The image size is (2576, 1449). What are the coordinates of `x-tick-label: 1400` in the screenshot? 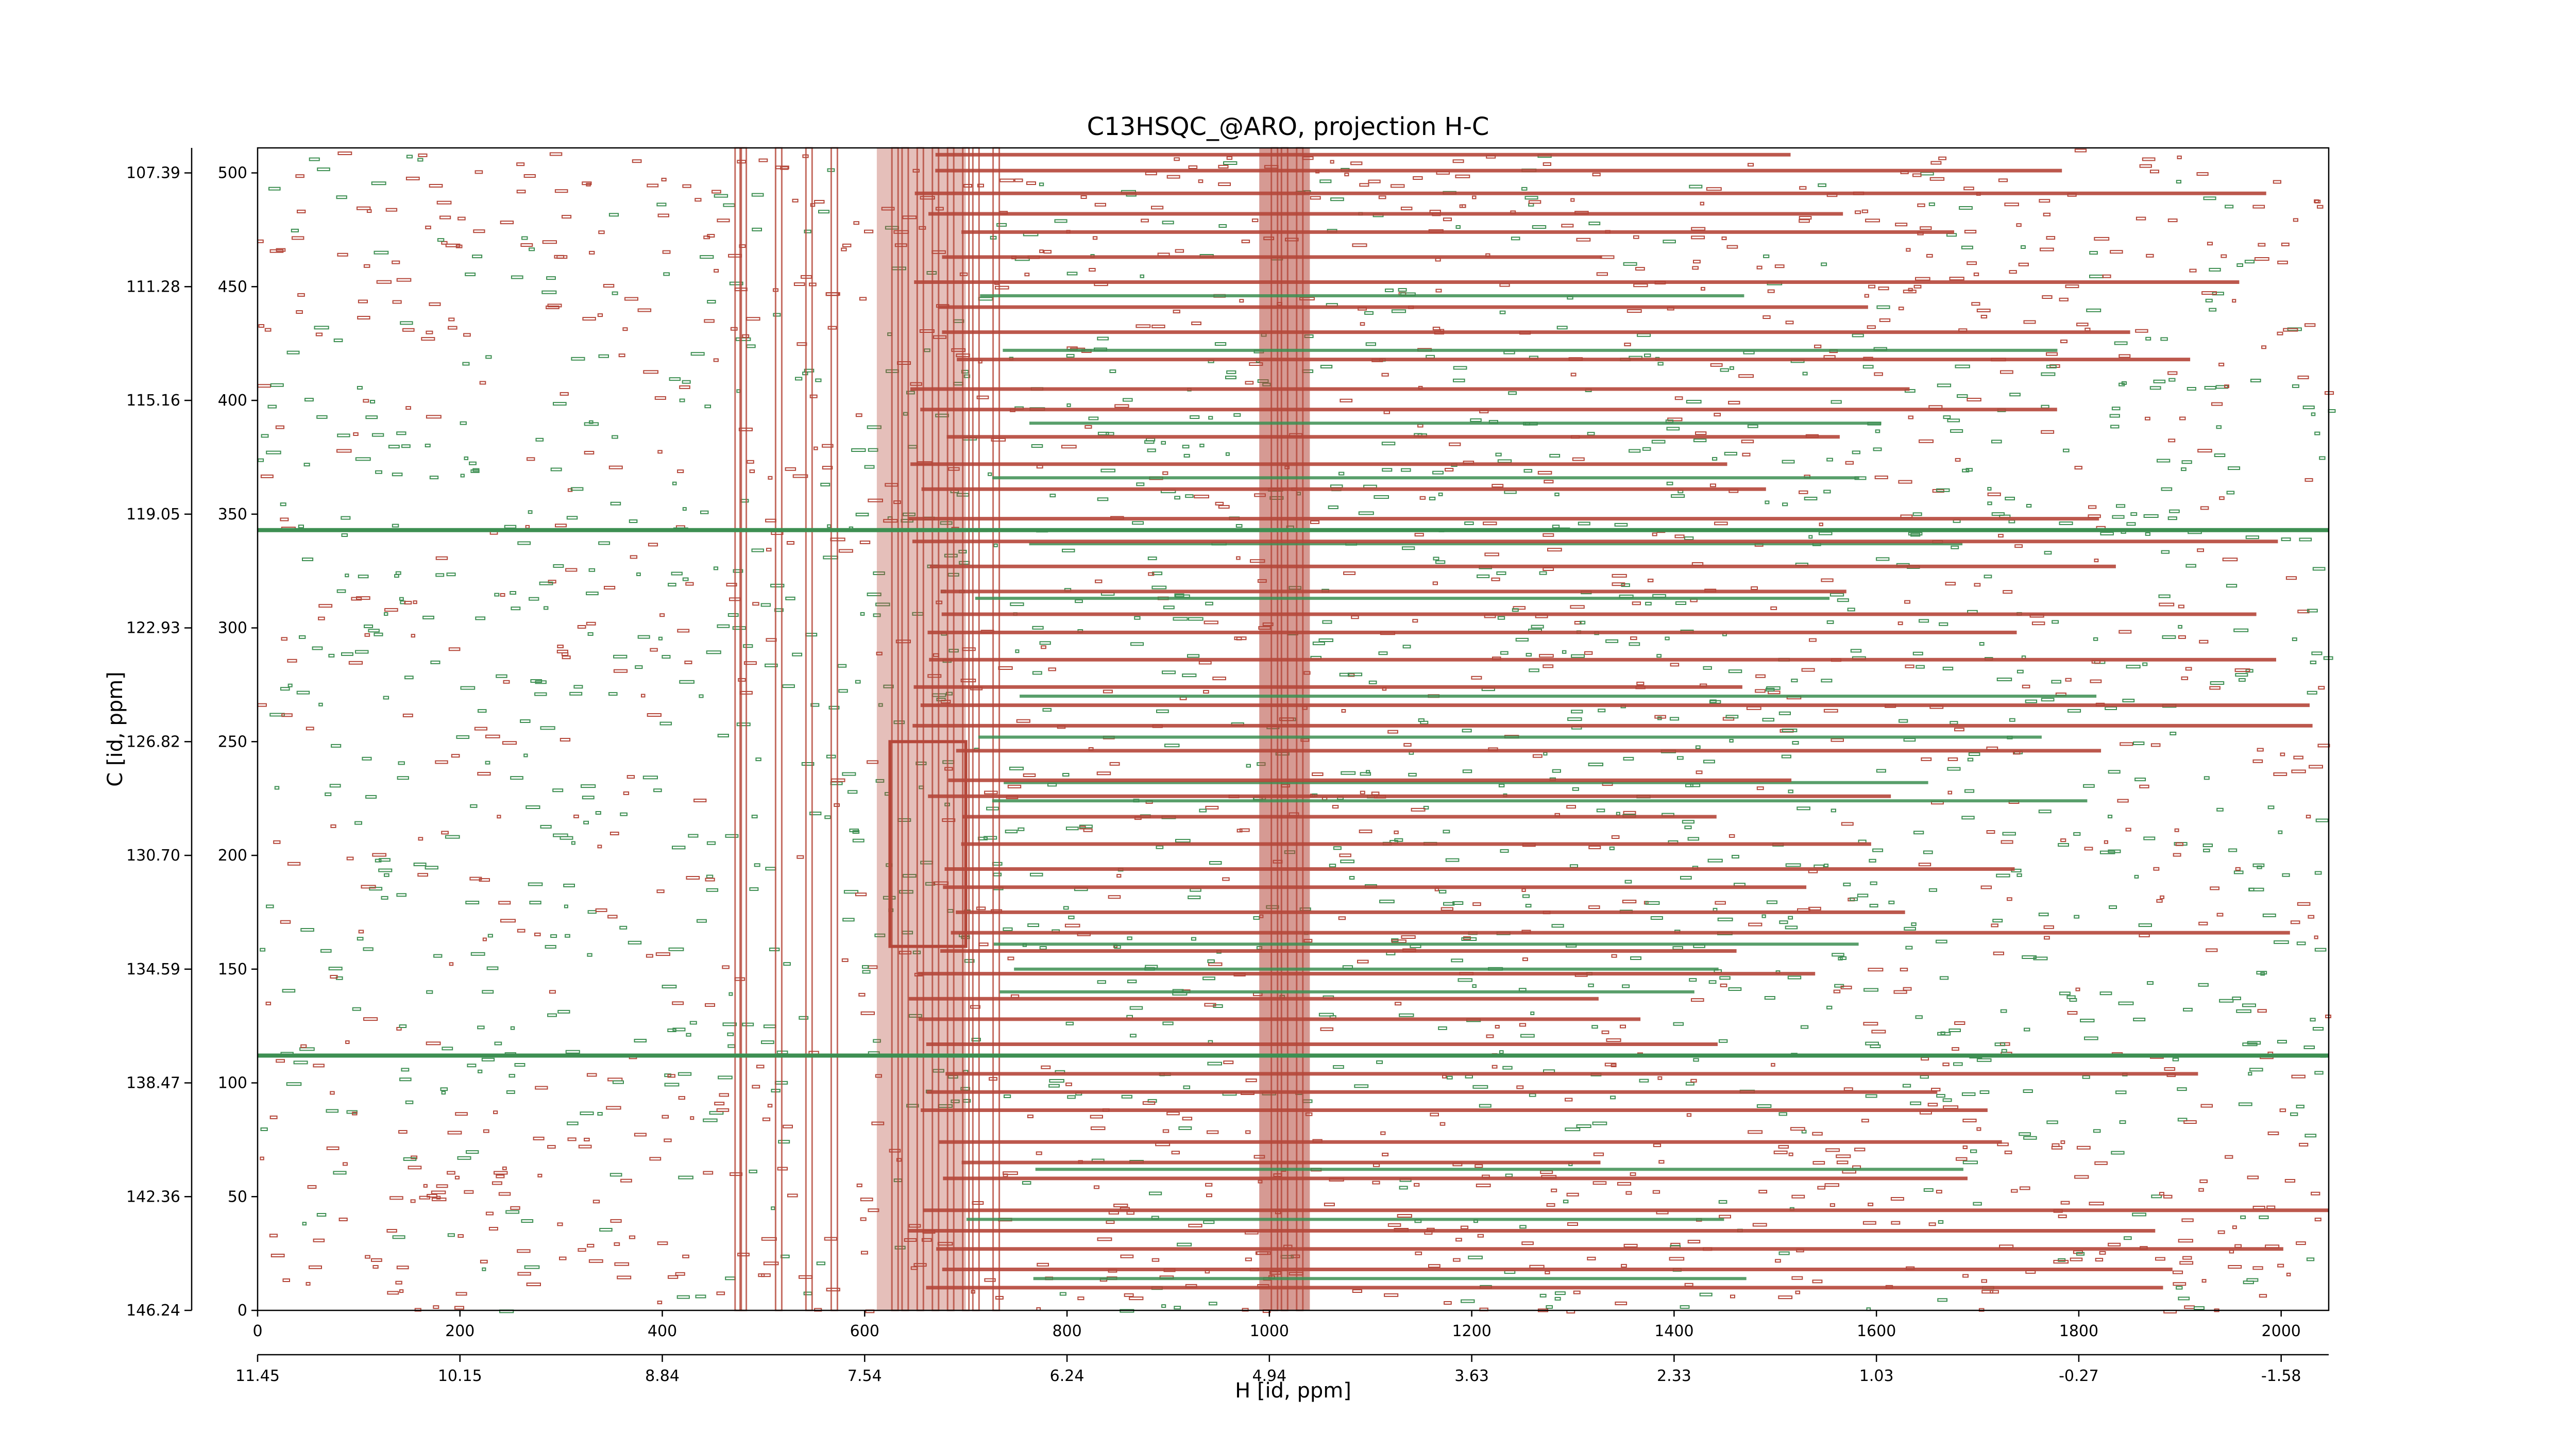 It's located at (1673, 1331).